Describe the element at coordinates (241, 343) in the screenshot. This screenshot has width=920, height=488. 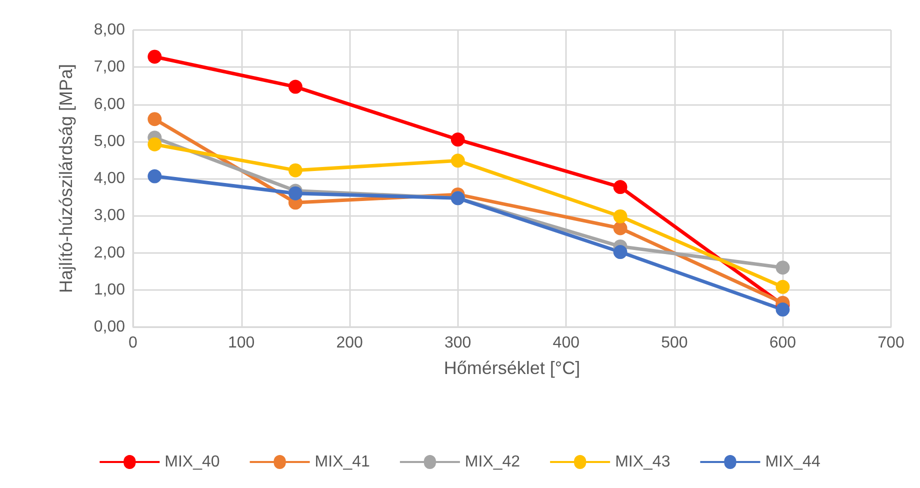
I see `x-tick-label: 100` at that location.